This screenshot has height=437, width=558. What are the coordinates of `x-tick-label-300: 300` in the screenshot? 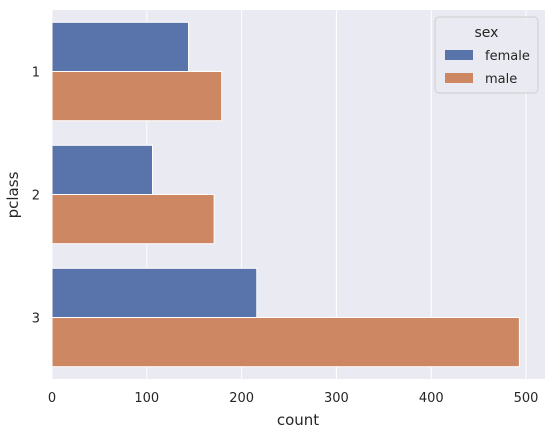 It's located at (336, 398).